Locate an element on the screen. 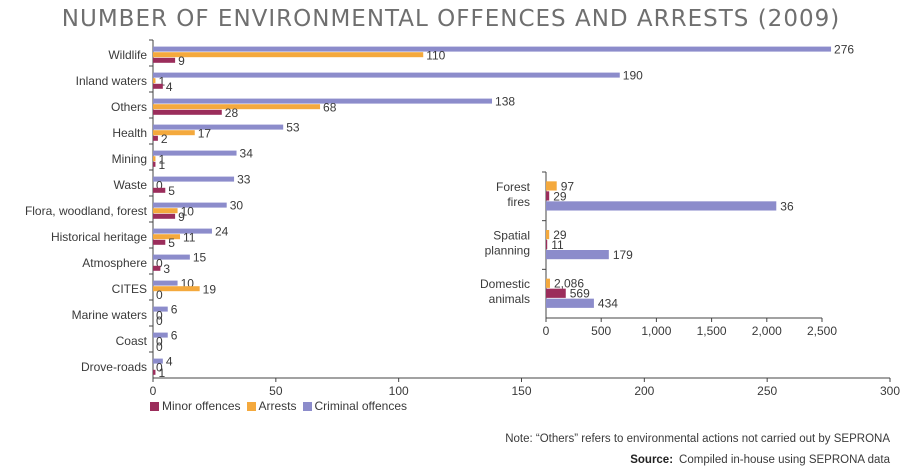 Image resolution: width=902 pixels, height=471 pixels. data-label: 19 is located at coordinates (210, 289).